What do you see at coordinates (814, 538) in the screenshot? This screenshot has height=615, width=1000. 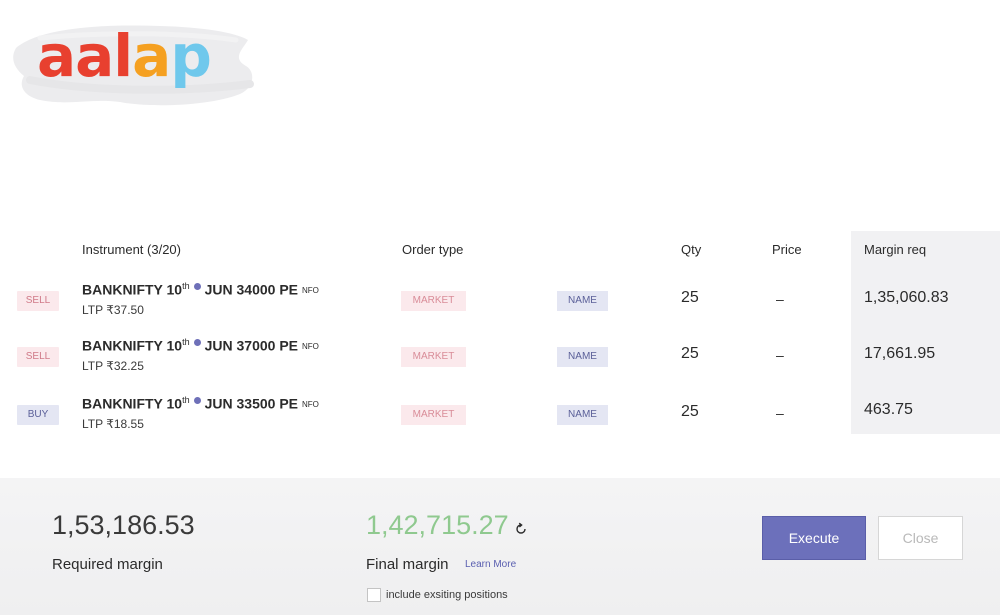 I see `execute-button: Execute` at bounding box center [814, 538].